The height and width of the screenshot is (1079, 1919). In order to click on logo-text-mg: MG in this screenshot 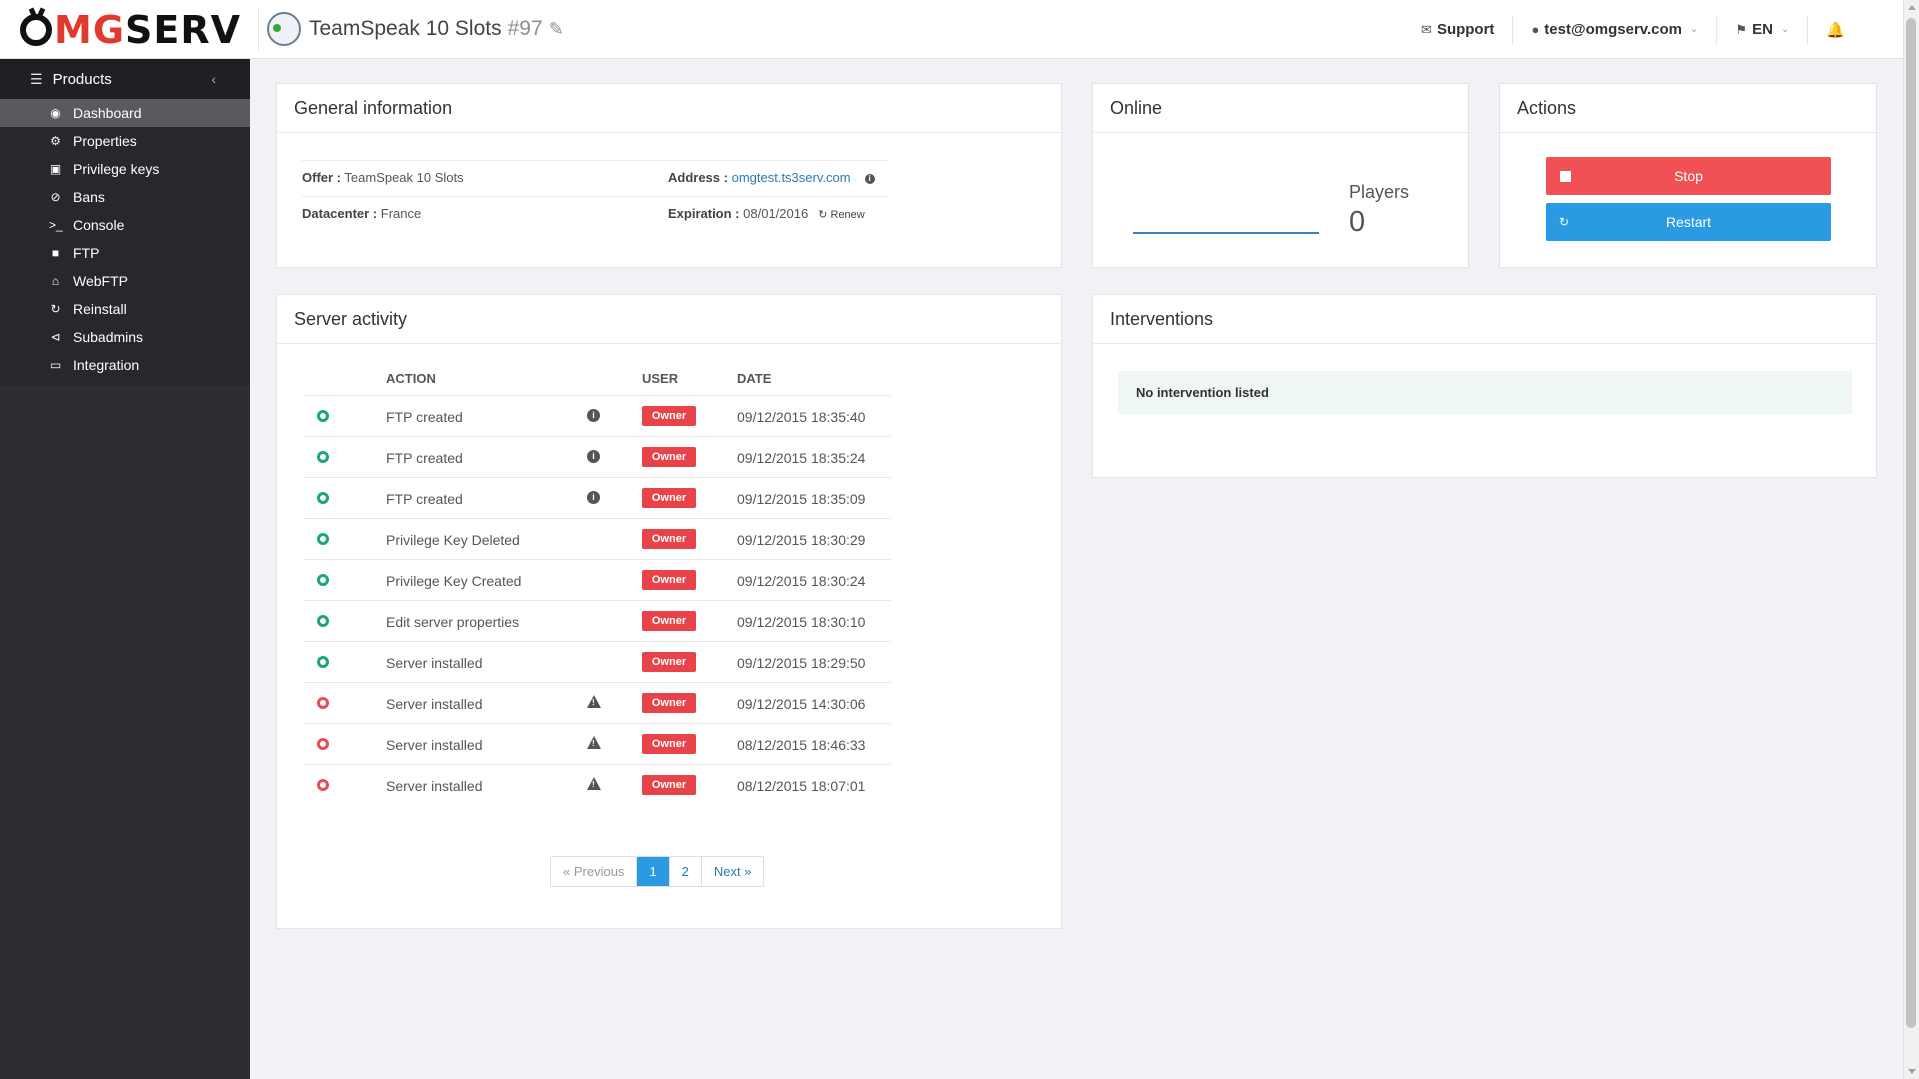, I will do `click(90, 30)`.